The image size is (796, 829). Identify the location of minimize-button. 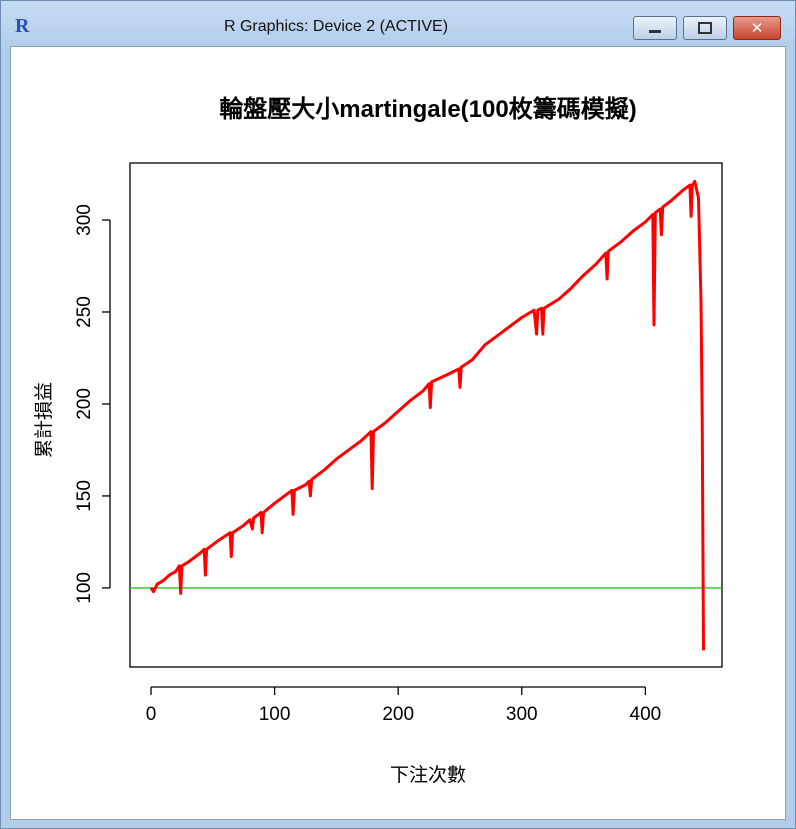
(655, 28).